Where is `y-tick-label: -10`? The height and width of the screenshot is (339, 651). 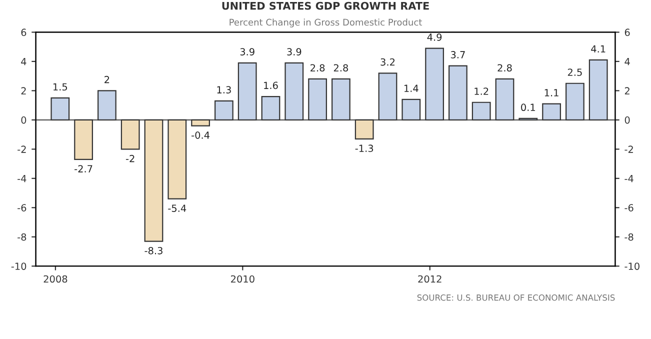 y-tick-label: -10 is located at coordinates (18, 266).